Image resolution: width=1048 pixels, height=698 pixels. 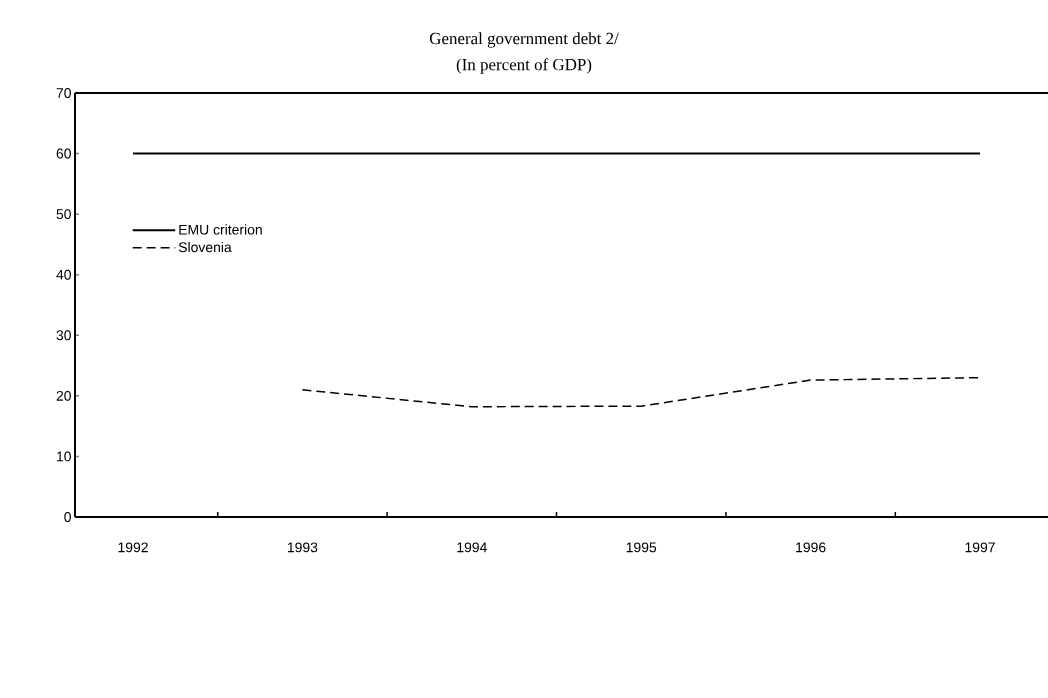 I want to click on legend-label: Slovenia, so click(x=205, y=247).